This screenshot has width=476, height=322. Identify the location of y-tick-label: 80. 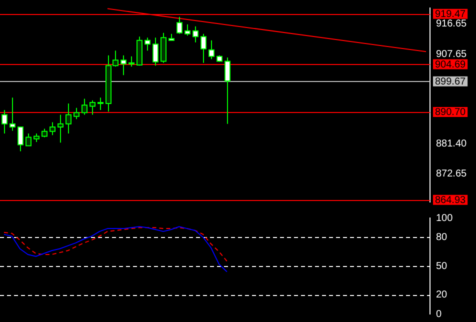
(442, 237).